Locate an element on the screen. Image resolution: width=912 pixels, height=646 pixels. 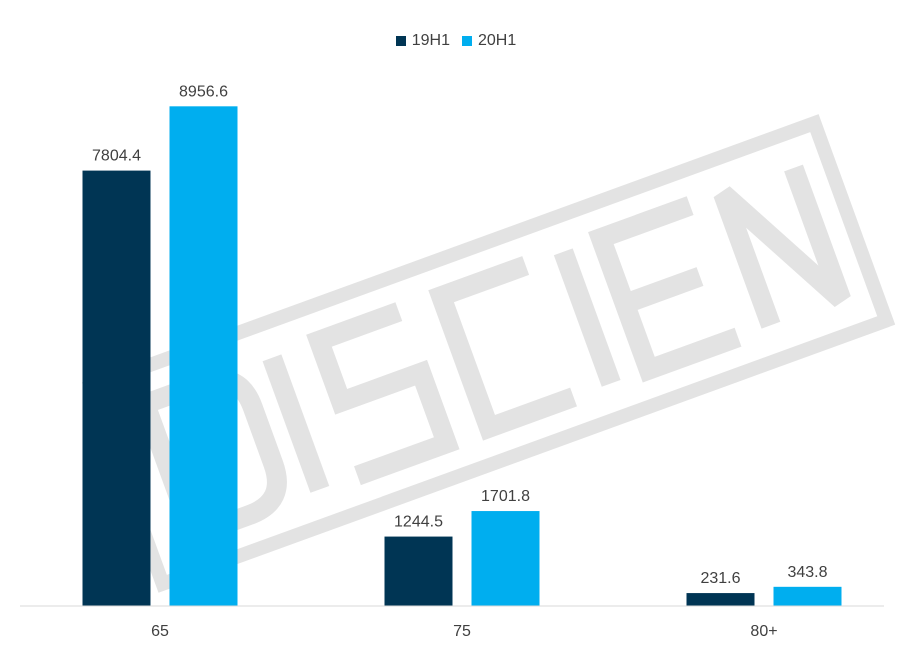
x-tick-label-65: 65 is located at coordinates (160, 631).